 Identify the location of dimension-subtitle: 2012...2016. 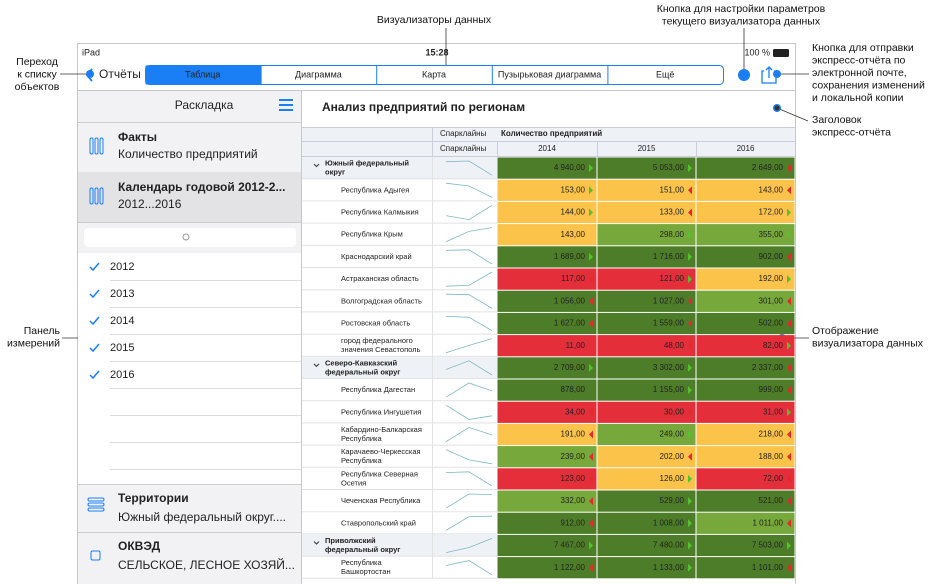
(150, 204).